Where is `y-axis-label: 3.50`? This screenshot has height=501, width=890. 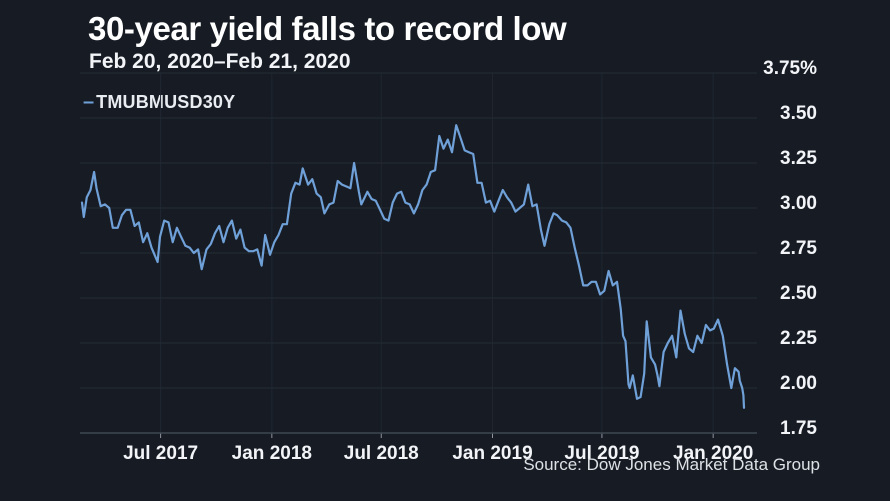 y-axis-label: 3.50 is located at coordinates (798, 113).